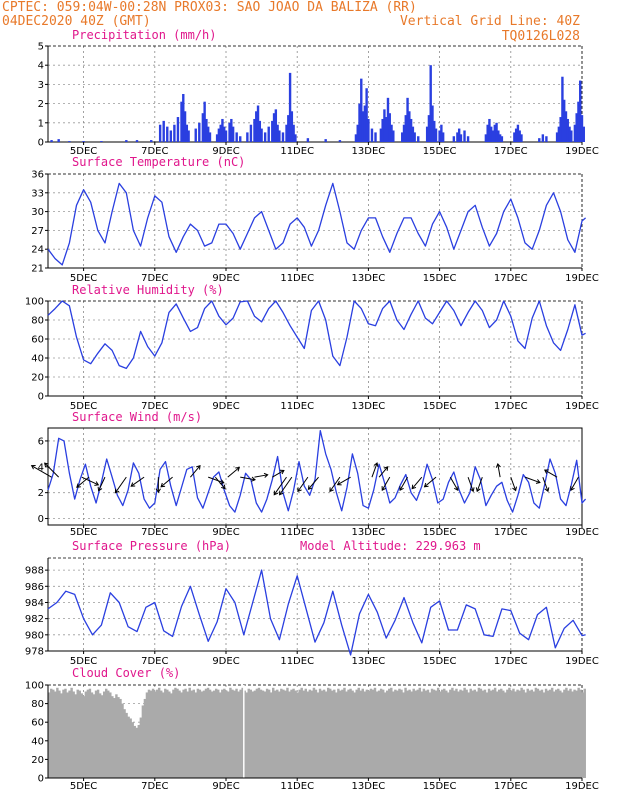  Describe the element at coordinates (154, 151) in the screenshot. I see `precip-xtick-label: 7DEC` at that location.